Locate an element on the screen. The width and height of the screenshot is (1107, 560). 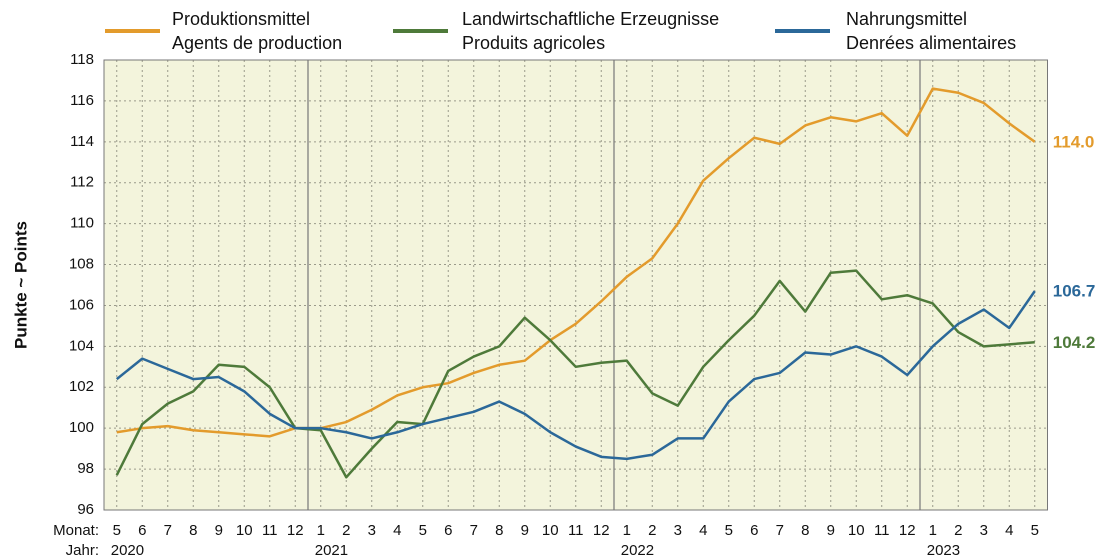
x-year-label: Jahr: is located at coordinates (82, 550).